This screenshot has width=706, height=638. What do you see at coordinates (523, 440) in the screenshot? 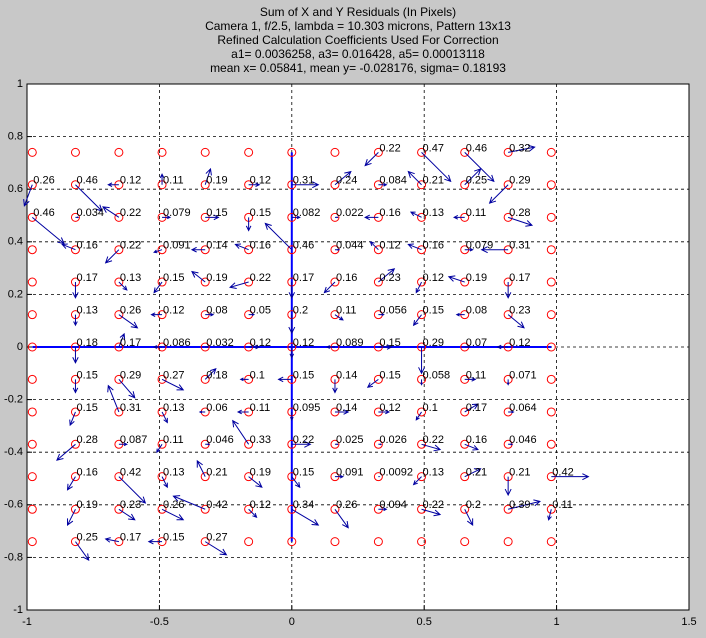
I see `residual-label: 0.046` at bounding box center [523, 440].